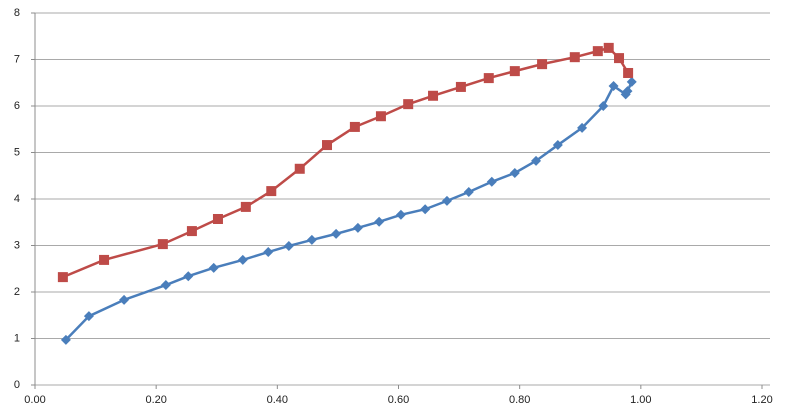 Image resolution: width=800 pixels, height=415 pixels. What do you see at coordinates (155, 400) in the screenshot?
I see `x-tick-label: 0.20` at bounding box center [155, 400].